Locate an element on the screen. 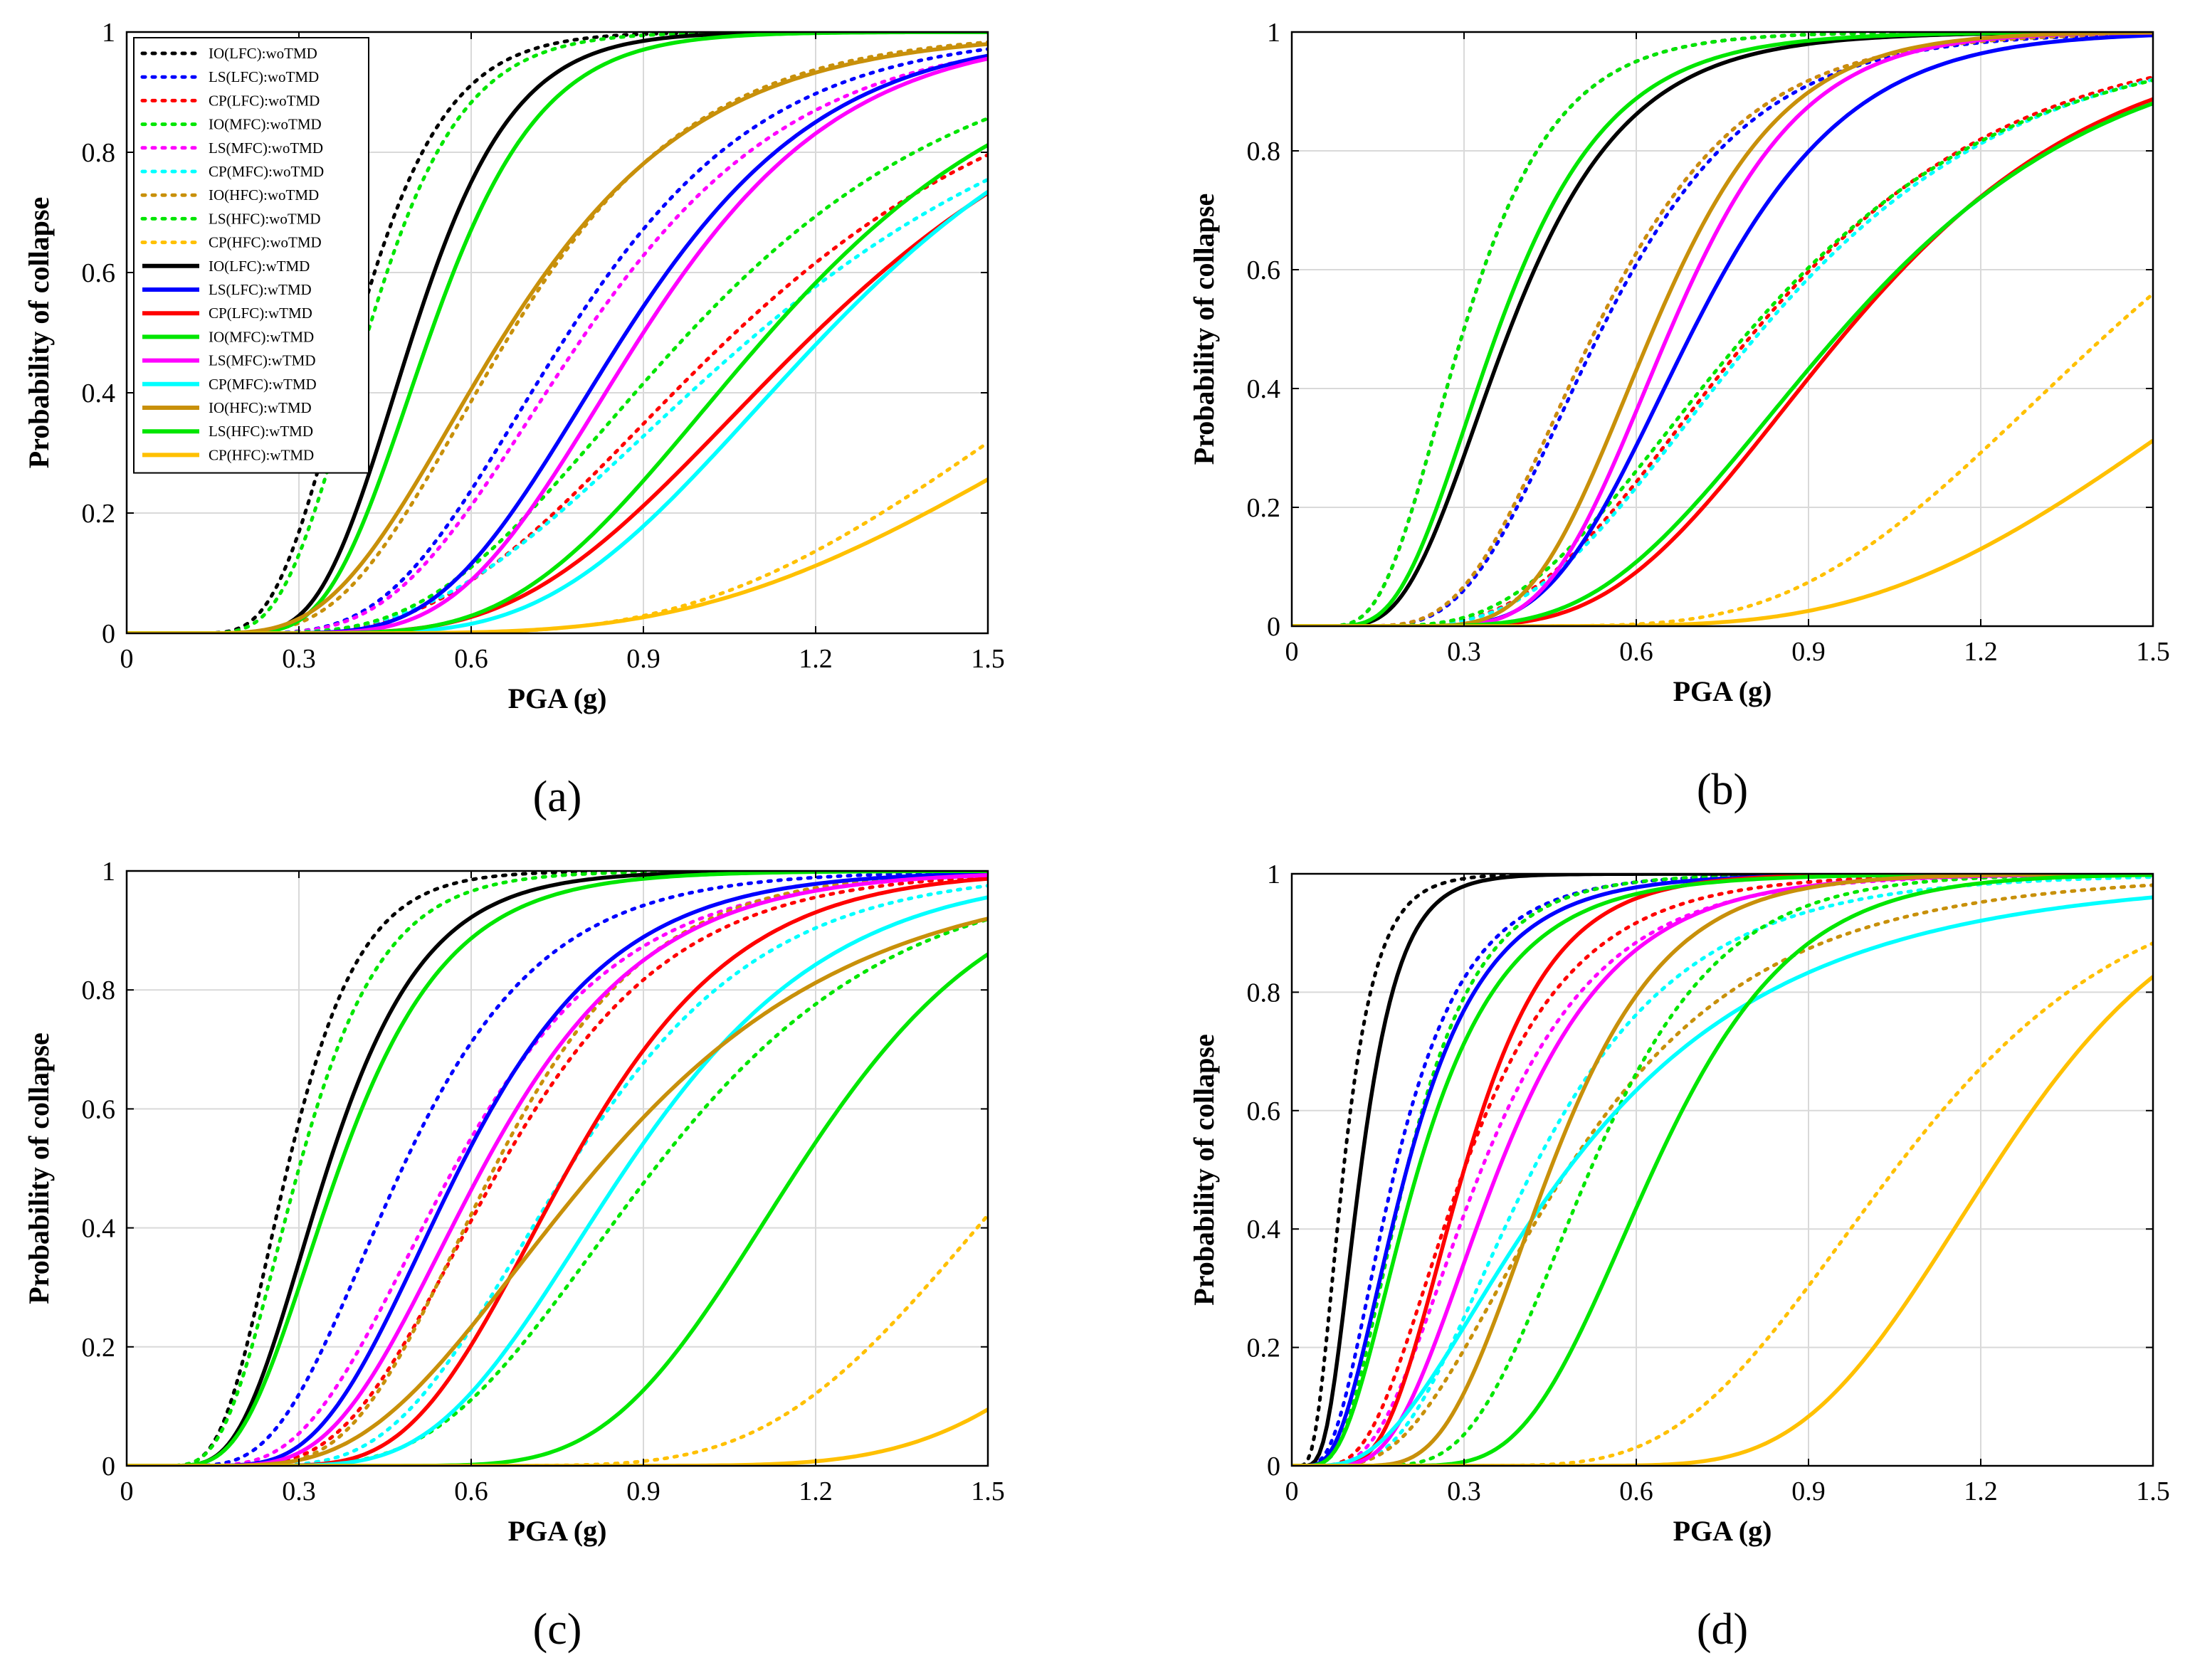  series-line-io-hfc--wotmd is located at coordinates (1722, 1174).